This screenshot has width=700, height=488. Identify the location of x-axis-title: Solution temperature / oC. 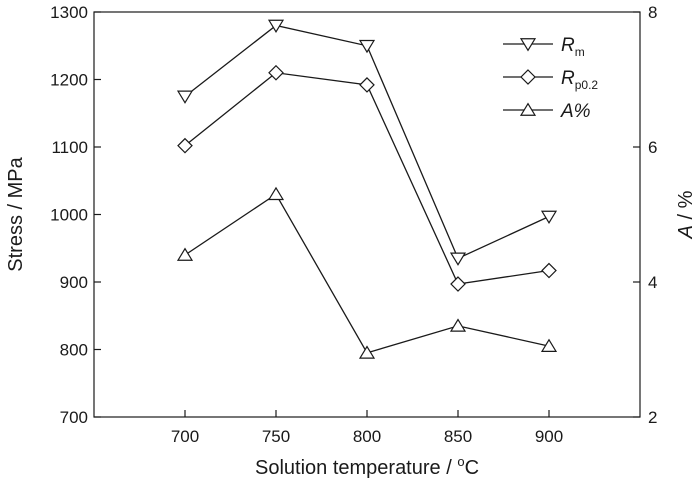
(367, 466).